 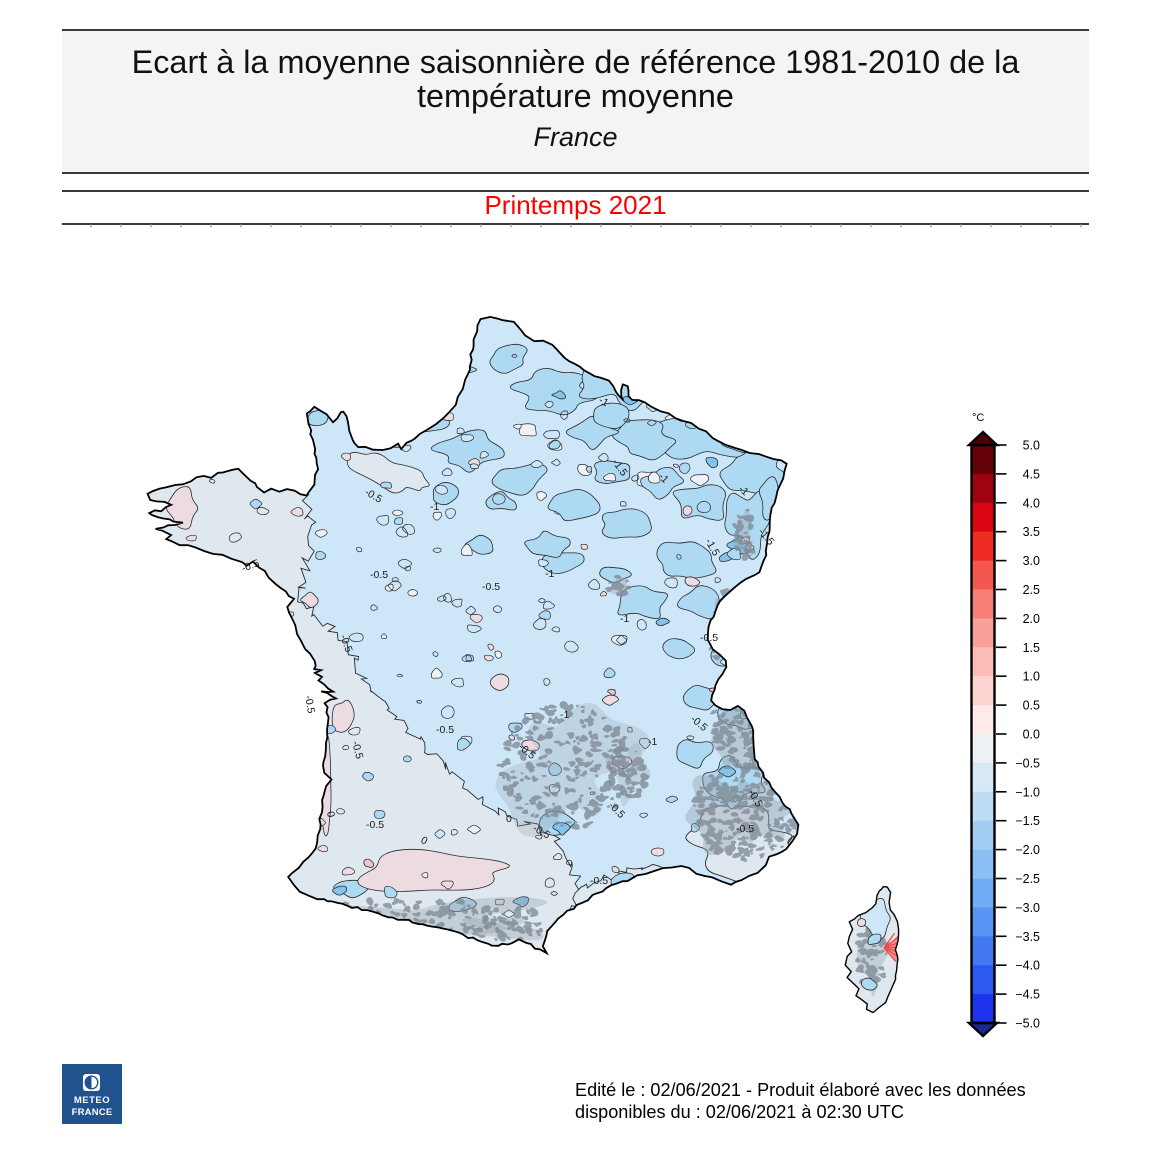 I want to click on svg-text: 4.0, so click(x=1031, y=503).